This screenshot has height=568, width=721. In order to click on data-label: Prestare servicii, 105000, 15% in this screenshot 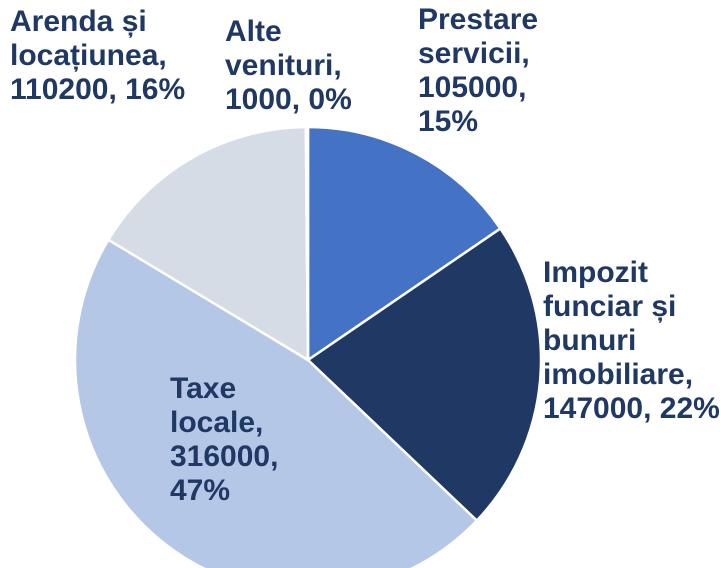, I will do `click(478, 70)`.